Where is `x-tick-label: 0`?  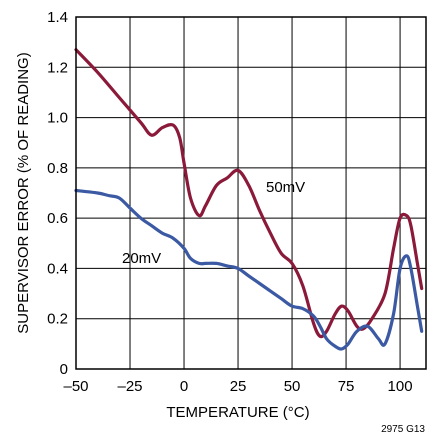
x-tick-label: 0 is located at coordinates (184, 386).